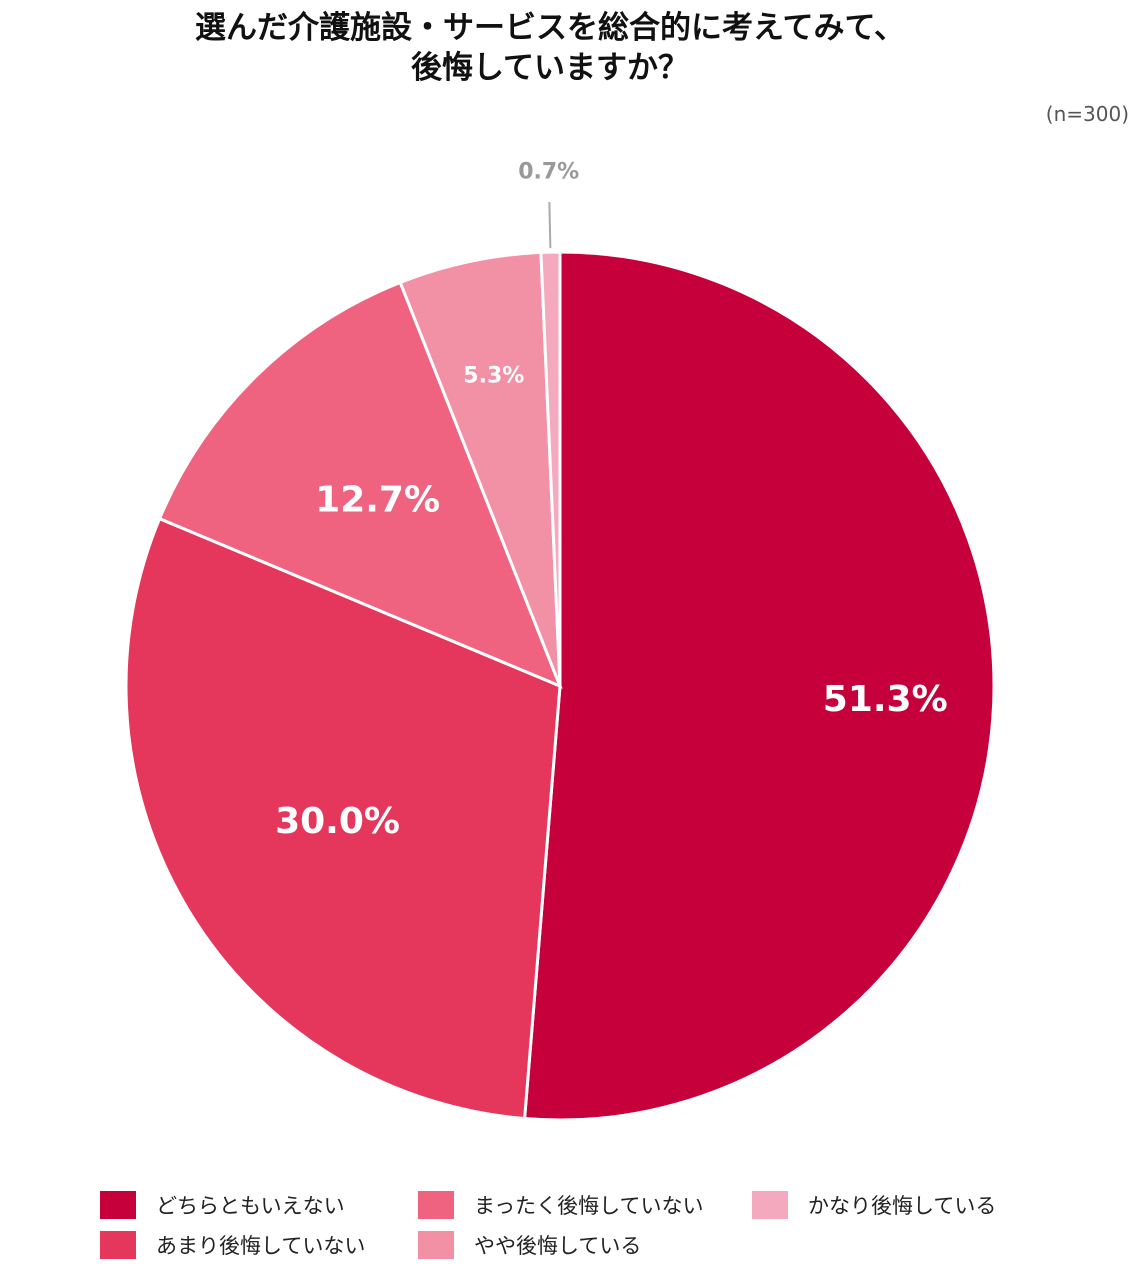 The width and height of the screenshot is (1145, 1279). I want to click on legend-item-2: まったく後悔していない, so click(561, 1205).